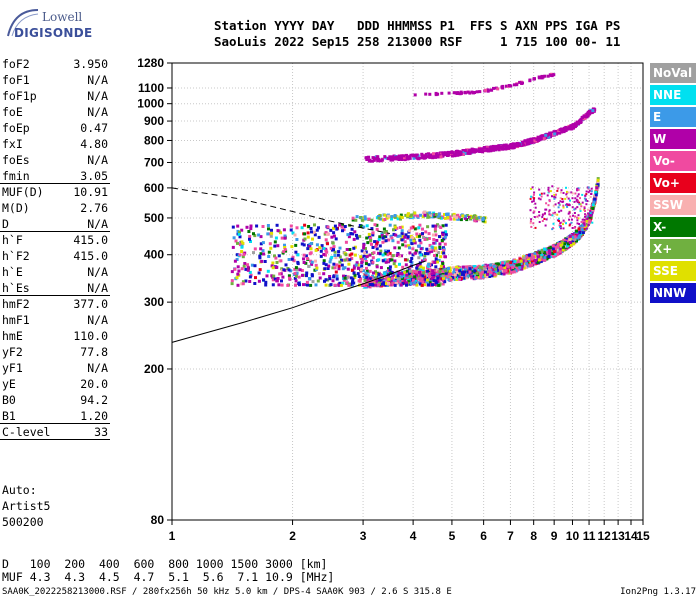 The height and width of the screenshot is (600, 700). I want to click on x-tick-label: 1, so click(172, 536).